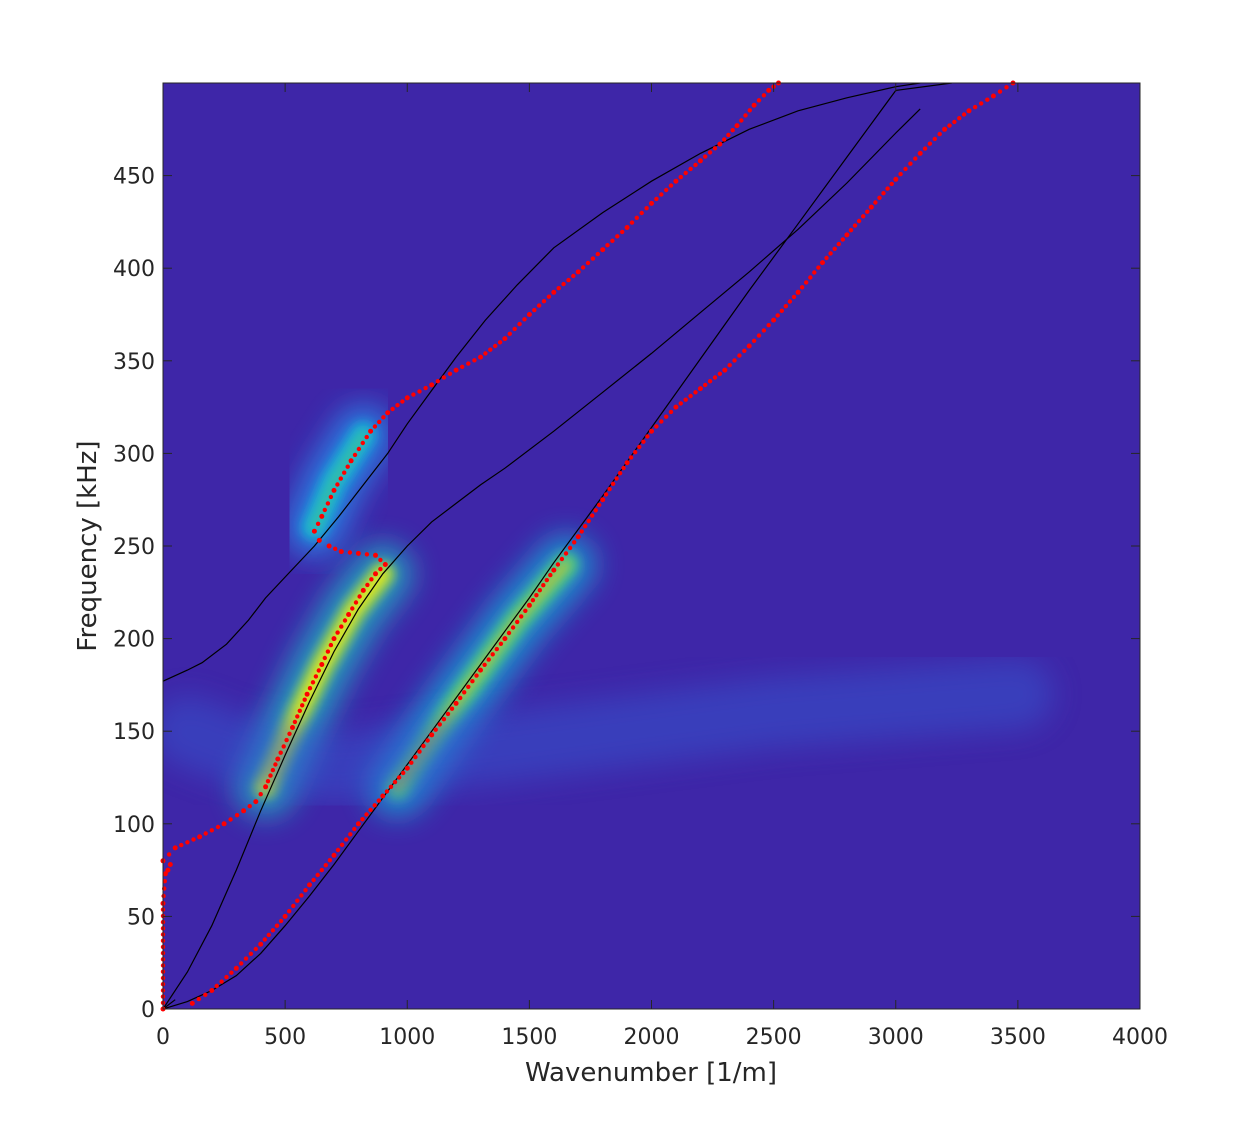  I want to click on theoretical-curve, so click(169, 1004).